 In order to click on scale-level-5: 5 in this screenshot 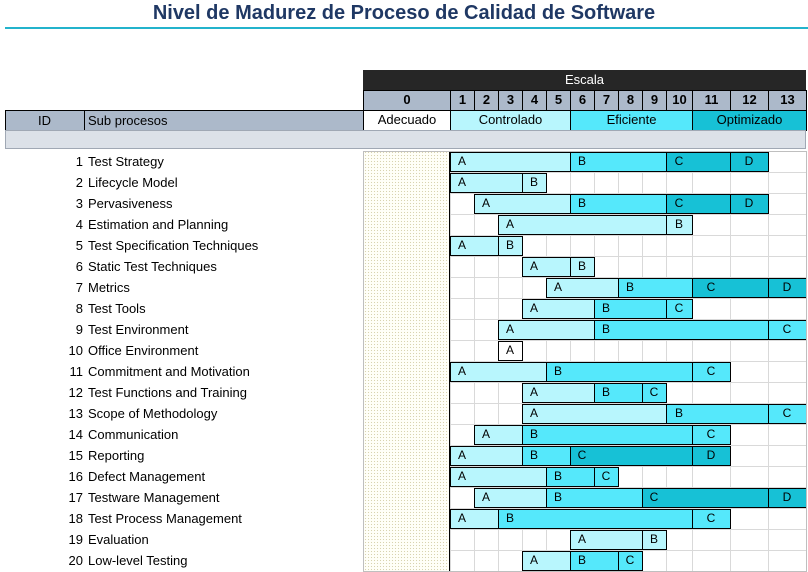, I will do `click(558, 100)`.